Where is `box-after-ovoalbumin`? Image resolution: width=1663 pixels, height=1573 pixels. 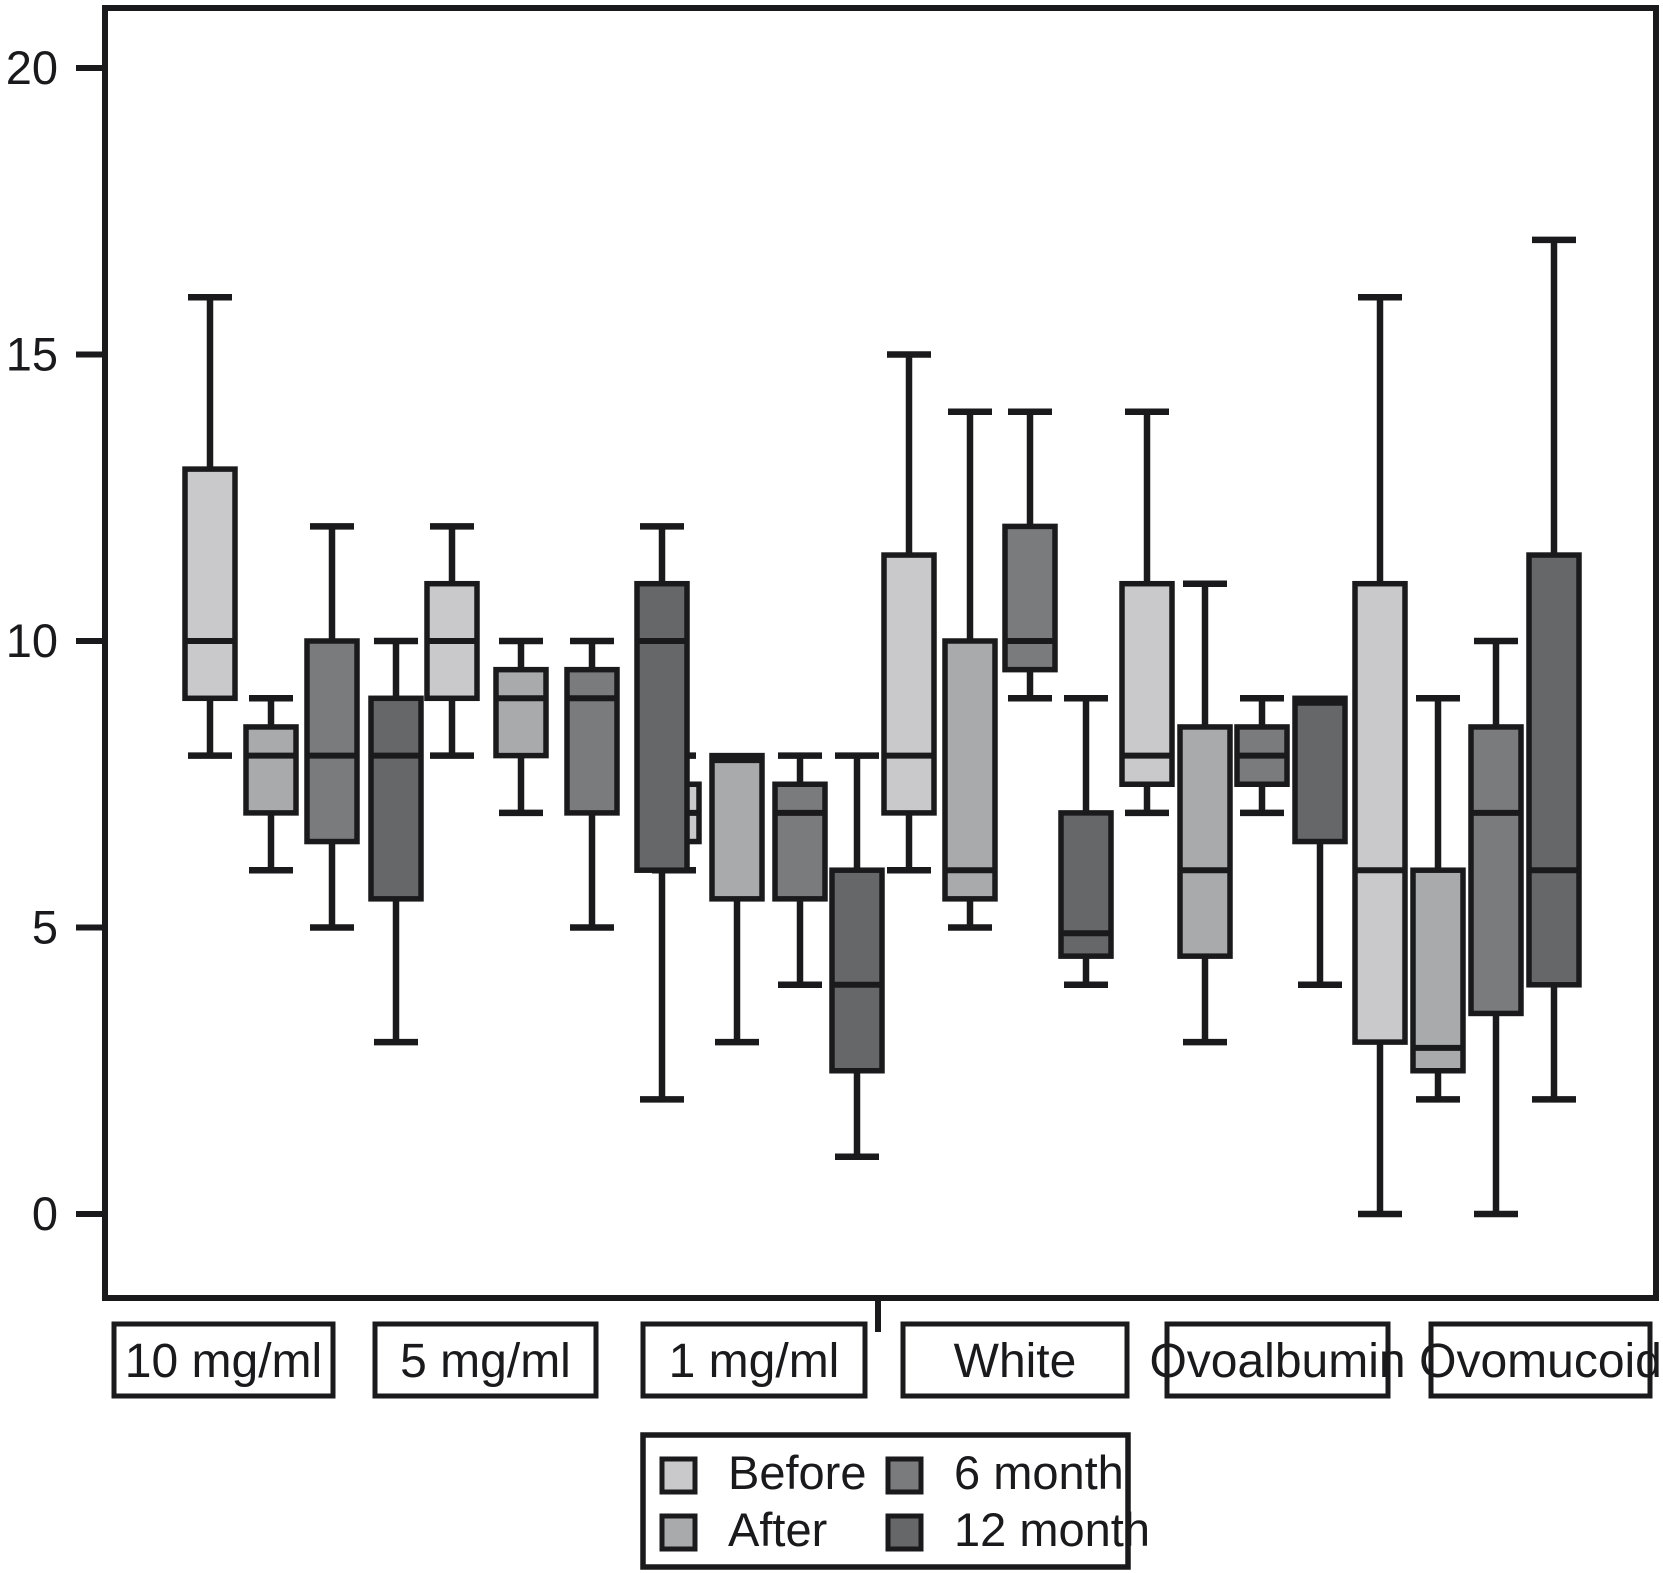 box-after-ovoalbumin is located at coordinates (1205, 813).